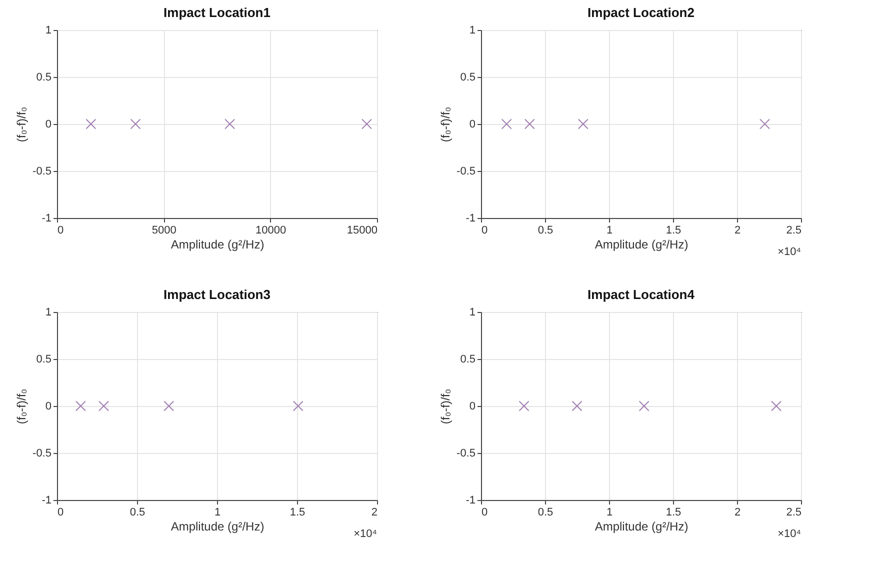 This screenshot has height=573, width=886. What do you see at coordinates (217, 294) in the screenshot?
I see `chart-title: Impact Location3` at bounding box center [217, 294].